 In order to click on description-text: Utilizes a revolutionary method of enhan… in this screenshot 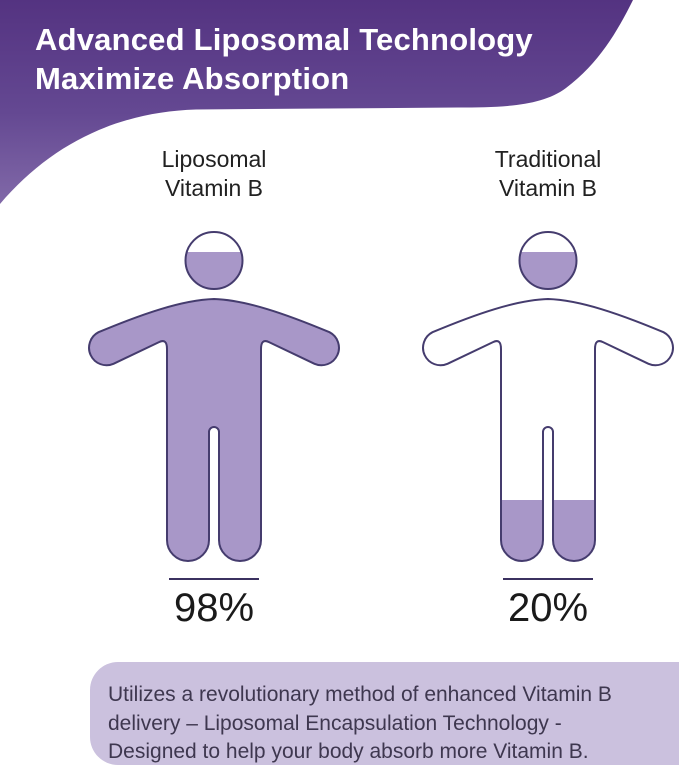, I will do `click(360, 723)`.